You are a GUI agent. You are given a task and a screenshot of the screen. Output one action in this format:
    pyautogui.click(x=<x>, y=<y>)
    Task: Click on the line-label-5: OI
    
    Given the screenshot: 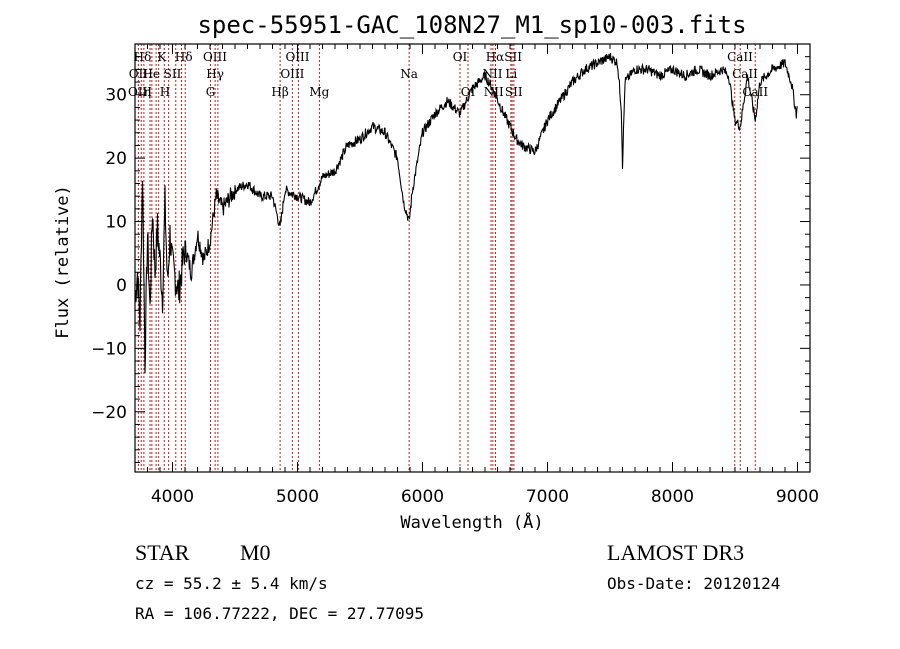 What is the action you would take?
    pyautogui.click(x=460, y=57)
    